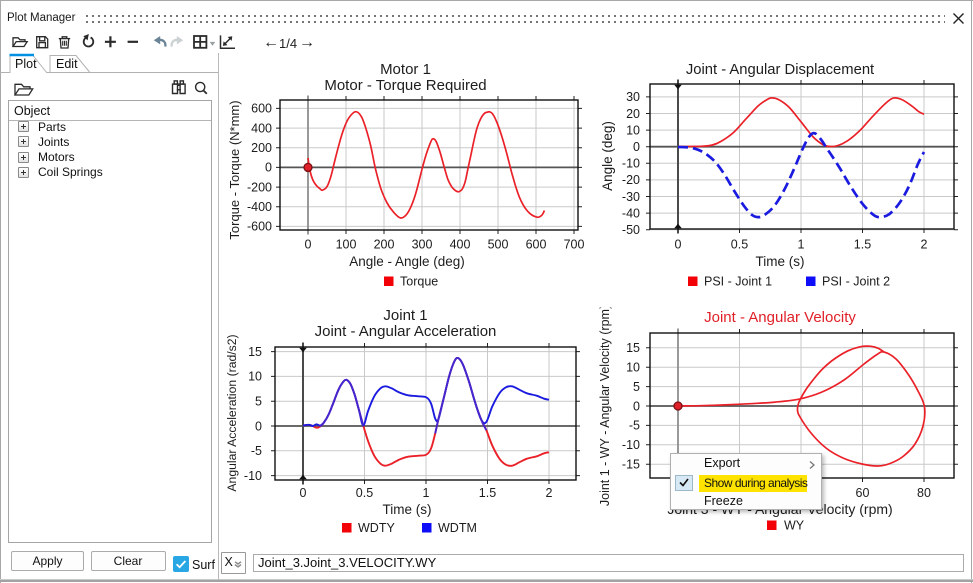 The height and width of the screenshot is (583, 973). I want to click on svg-text: 300, so click(422, 245).